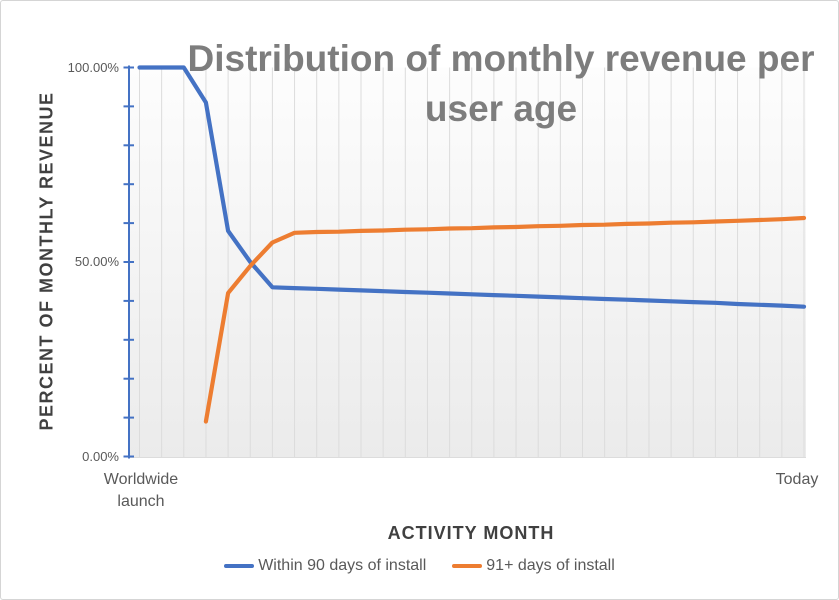  Describe the element at coordinates (239, 566) in the screenshot. I see `legend-line-swatch-blue` at that location.